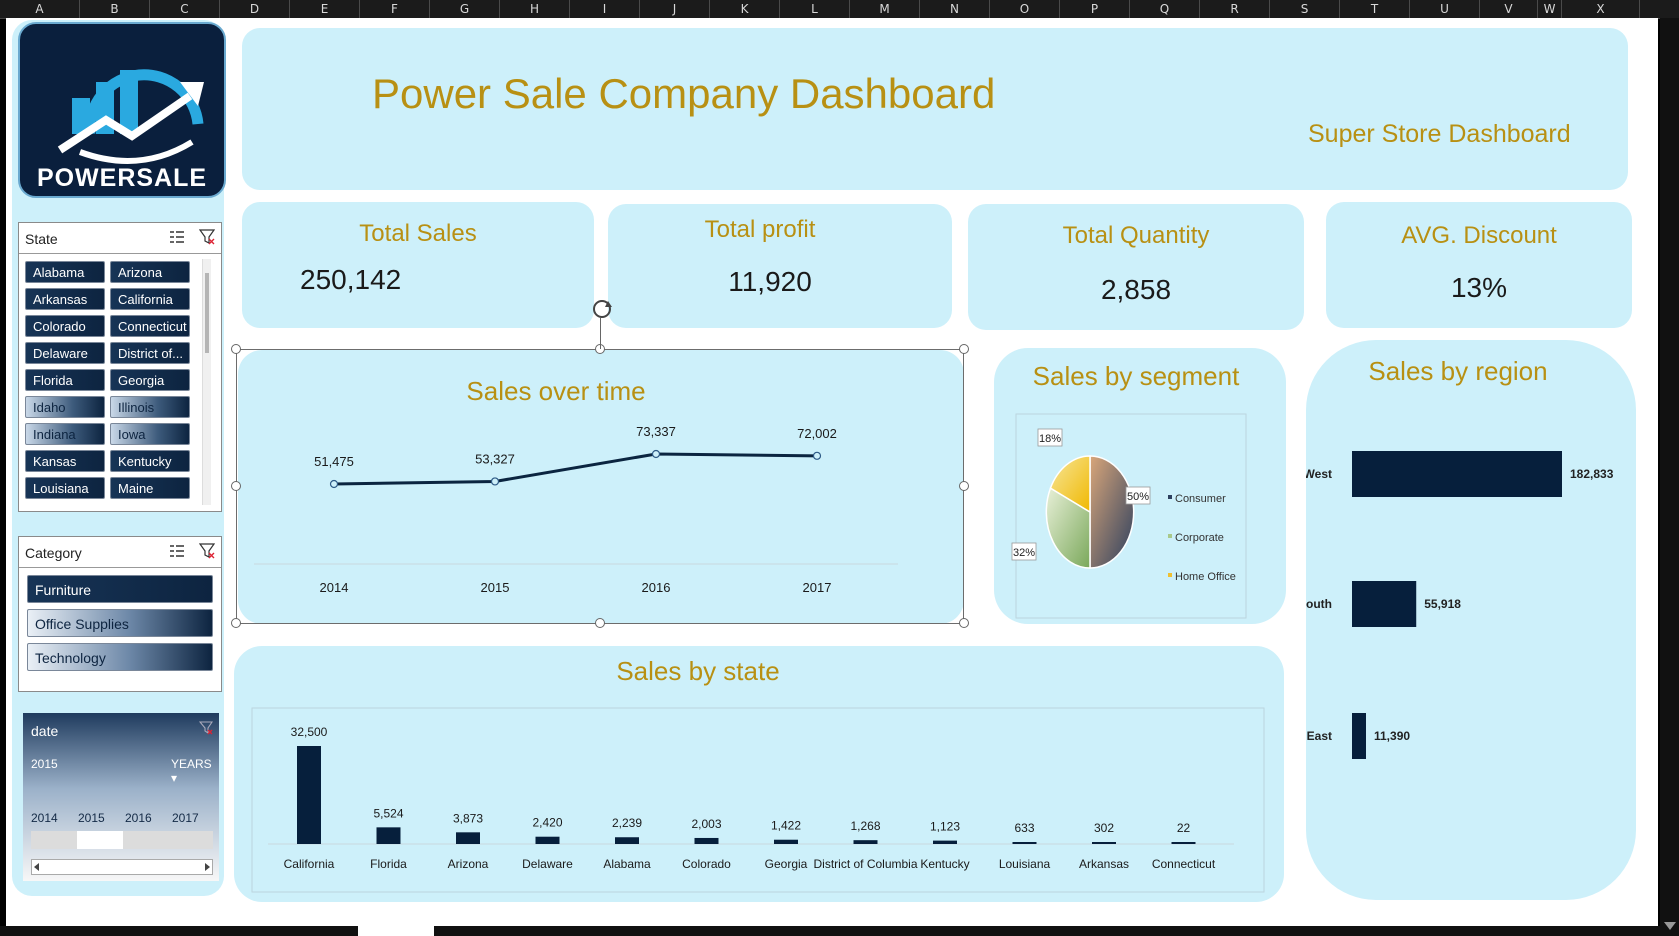 The image size is (1679, 936). What do you see at coordinates (150, 461) in the screenshot?
I see `state-slicer-item: Kentucky` at bounding box center [150, 461].